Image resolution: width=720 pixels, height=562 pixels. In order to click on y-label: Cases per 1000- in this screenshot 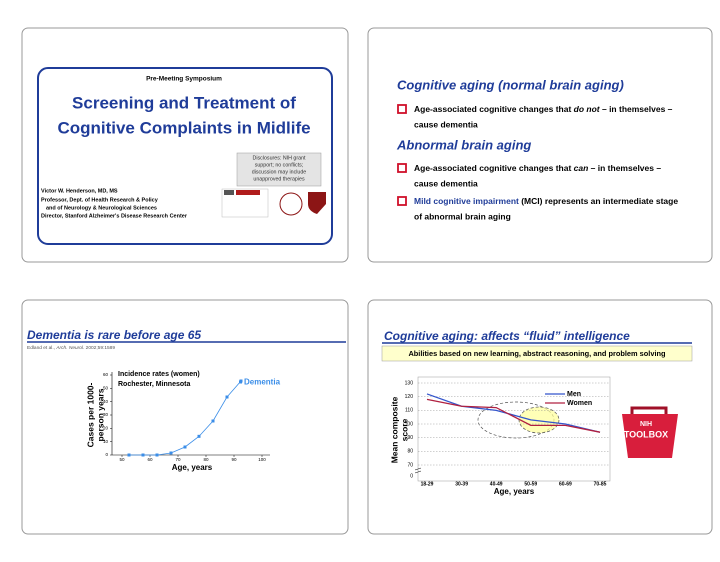, I will do `click(90, 414)`.